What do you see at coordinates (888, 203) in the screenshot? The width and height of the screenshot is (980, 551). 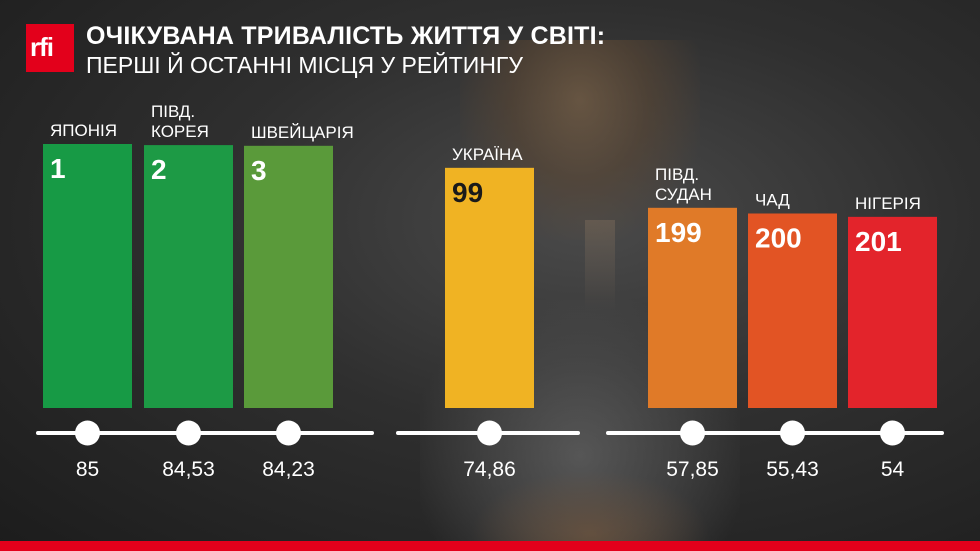 I see `country-label: НІГЕРІЯ` at bounding box center [888, 203].